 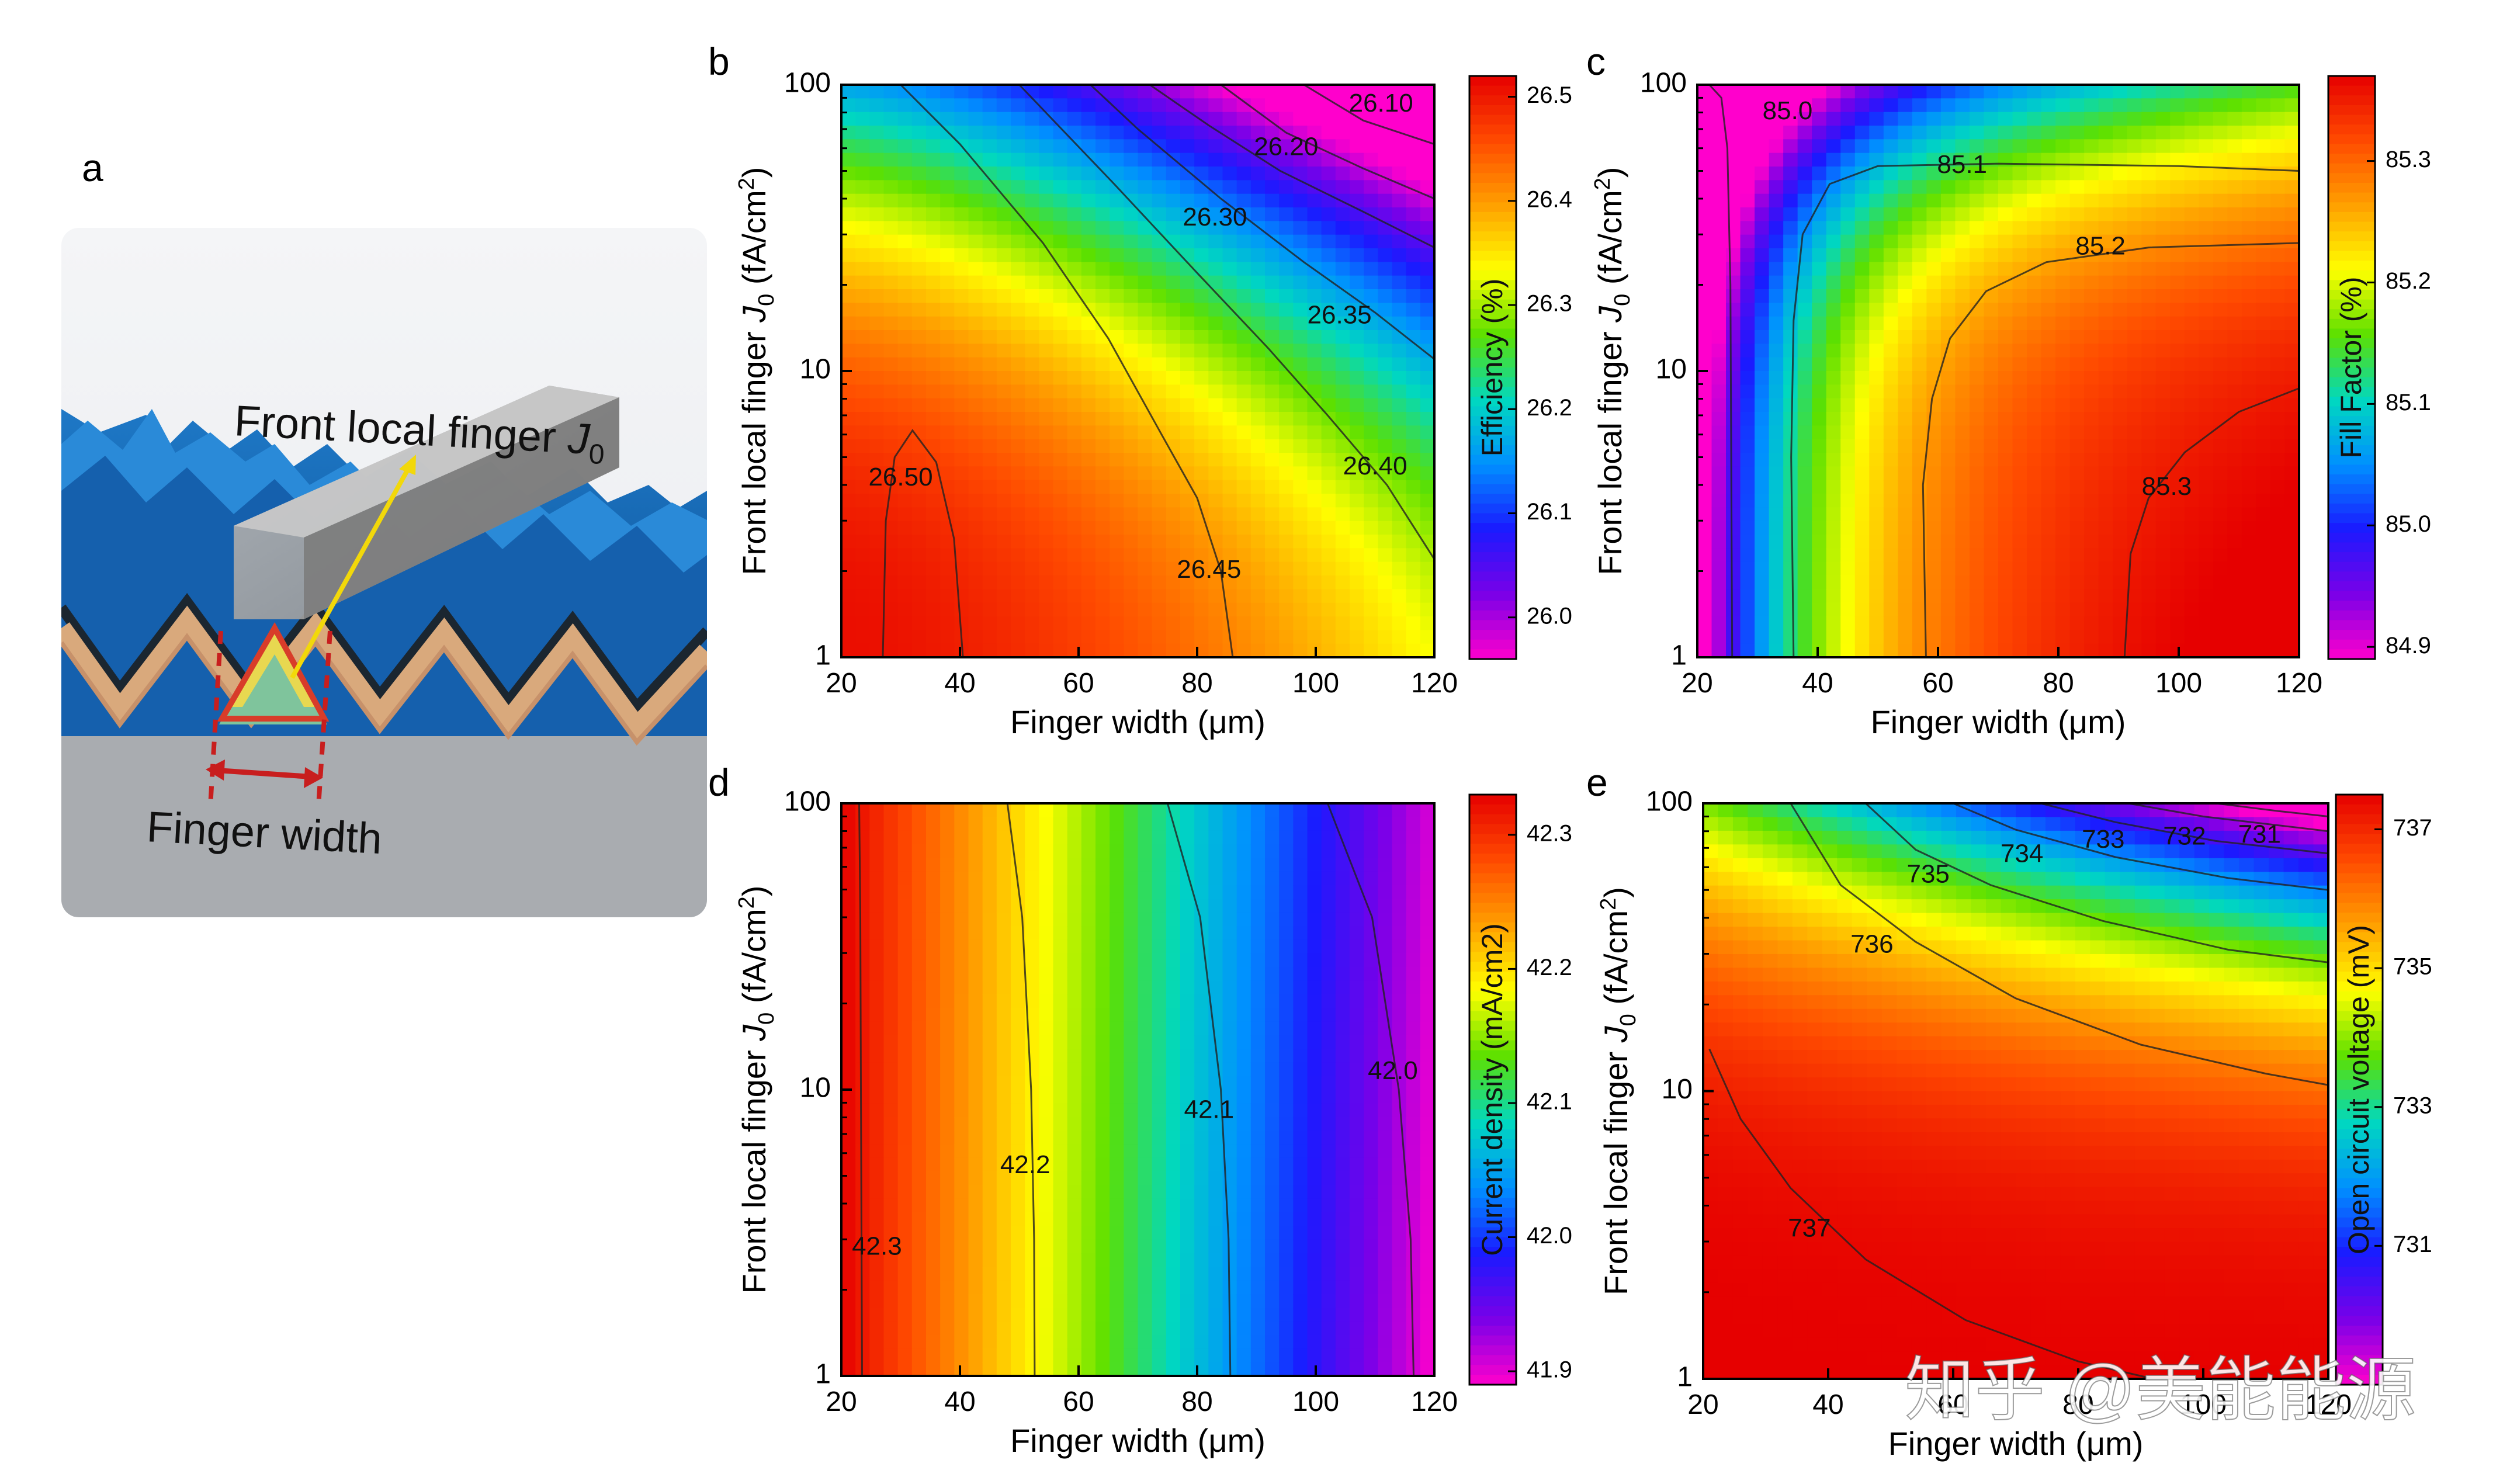 I want to click on x-tick-label: 120, so click(x=1434, y=683).